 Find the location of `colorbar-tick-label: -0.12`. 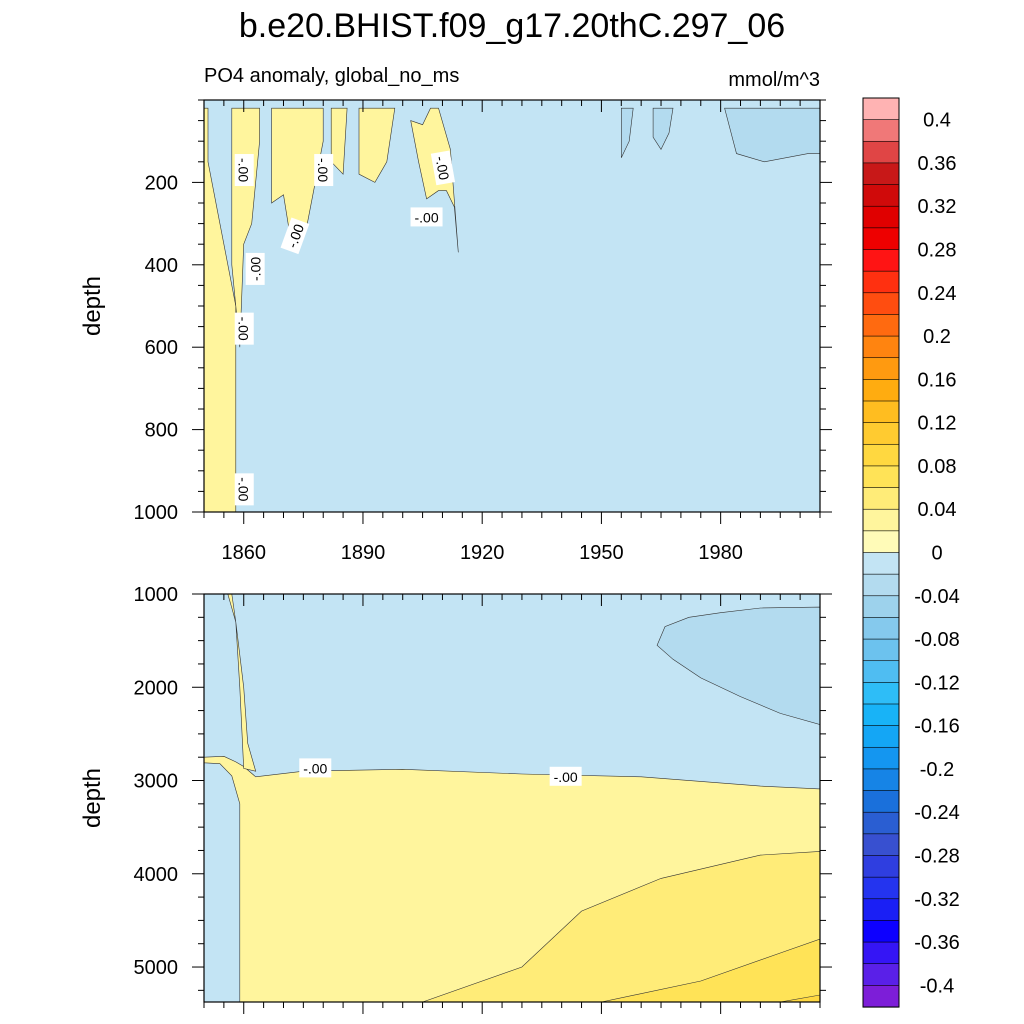

colorbar-tick-label: -0.12 is located at coordinates (937, 683).